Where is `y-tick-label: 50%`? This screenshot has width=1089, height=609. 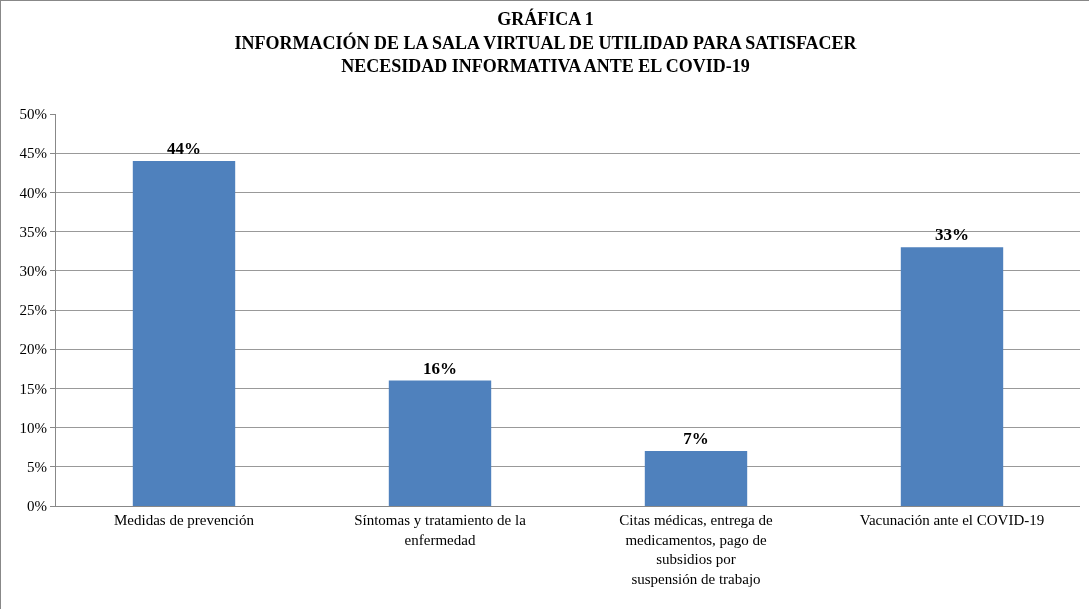 y-tick-label: 50% is located at coordinates (33, 114).